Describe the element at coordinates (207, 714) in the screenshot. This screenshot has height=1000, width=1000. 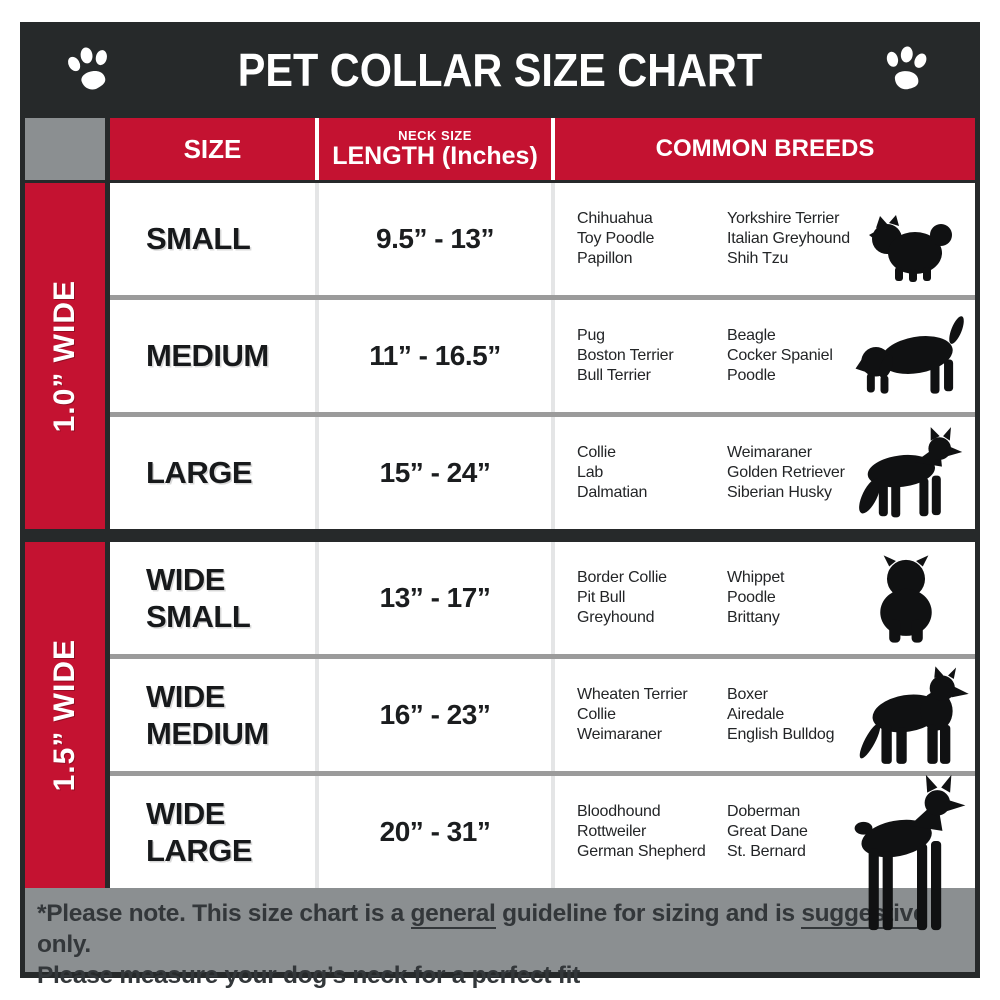
I see `size-cell: WIDE MEDIUM` at that location.